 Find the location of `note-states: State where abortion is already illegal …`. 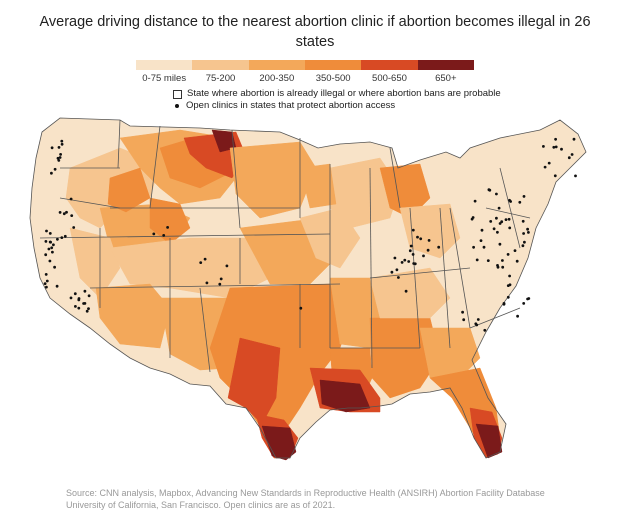

note-states: State where abortion is already illegal … is located at coordinates (337, 94).